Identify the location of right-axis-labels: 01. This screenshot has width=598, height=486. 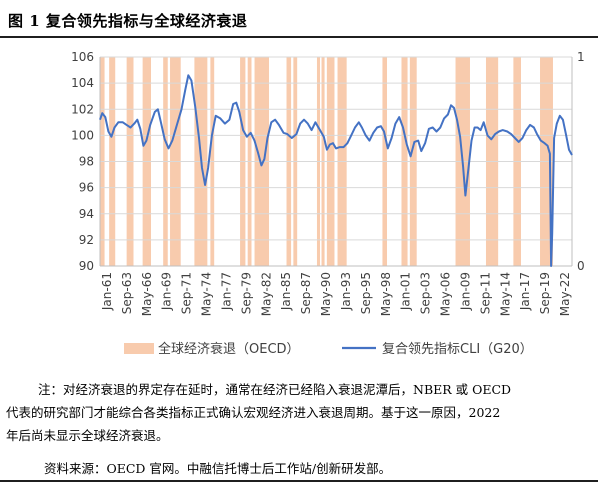
(581, 161).